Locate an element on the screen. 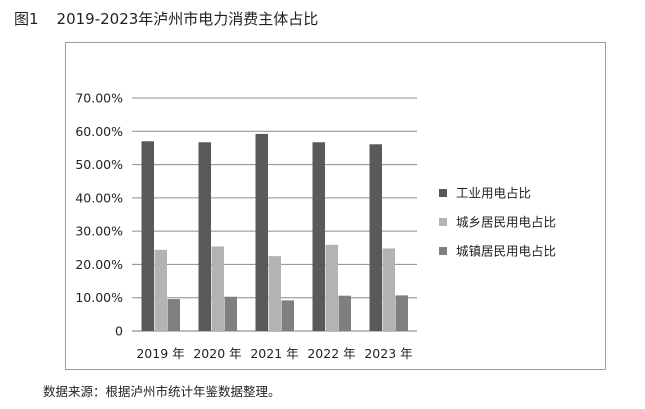 The width and height of the screenshot is (645, 409). bar-2-2020年 is located at coordinates (217, 288).